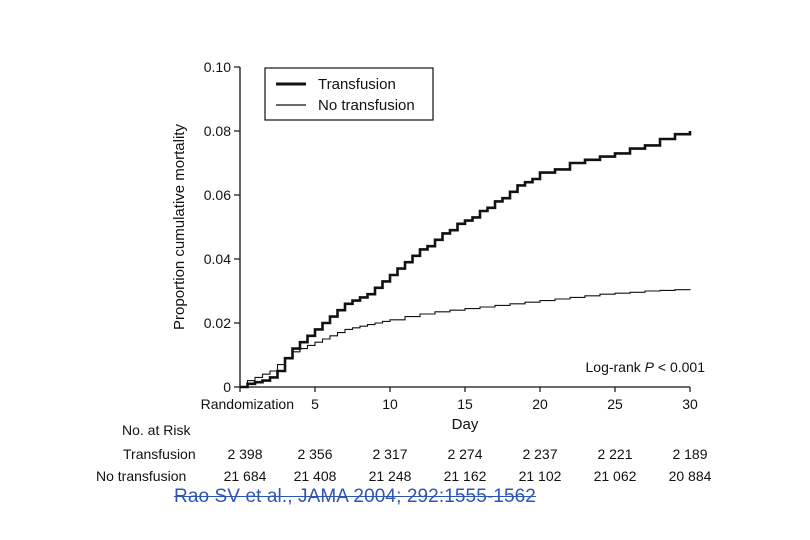 Image resolution: width=810 pixels, height=540 pixels. What do you see at coordinates (141, 476) in the screenshot?
I see `risk-row-label-no-transfusion: No transfusion` at bounding box center [141, 476].